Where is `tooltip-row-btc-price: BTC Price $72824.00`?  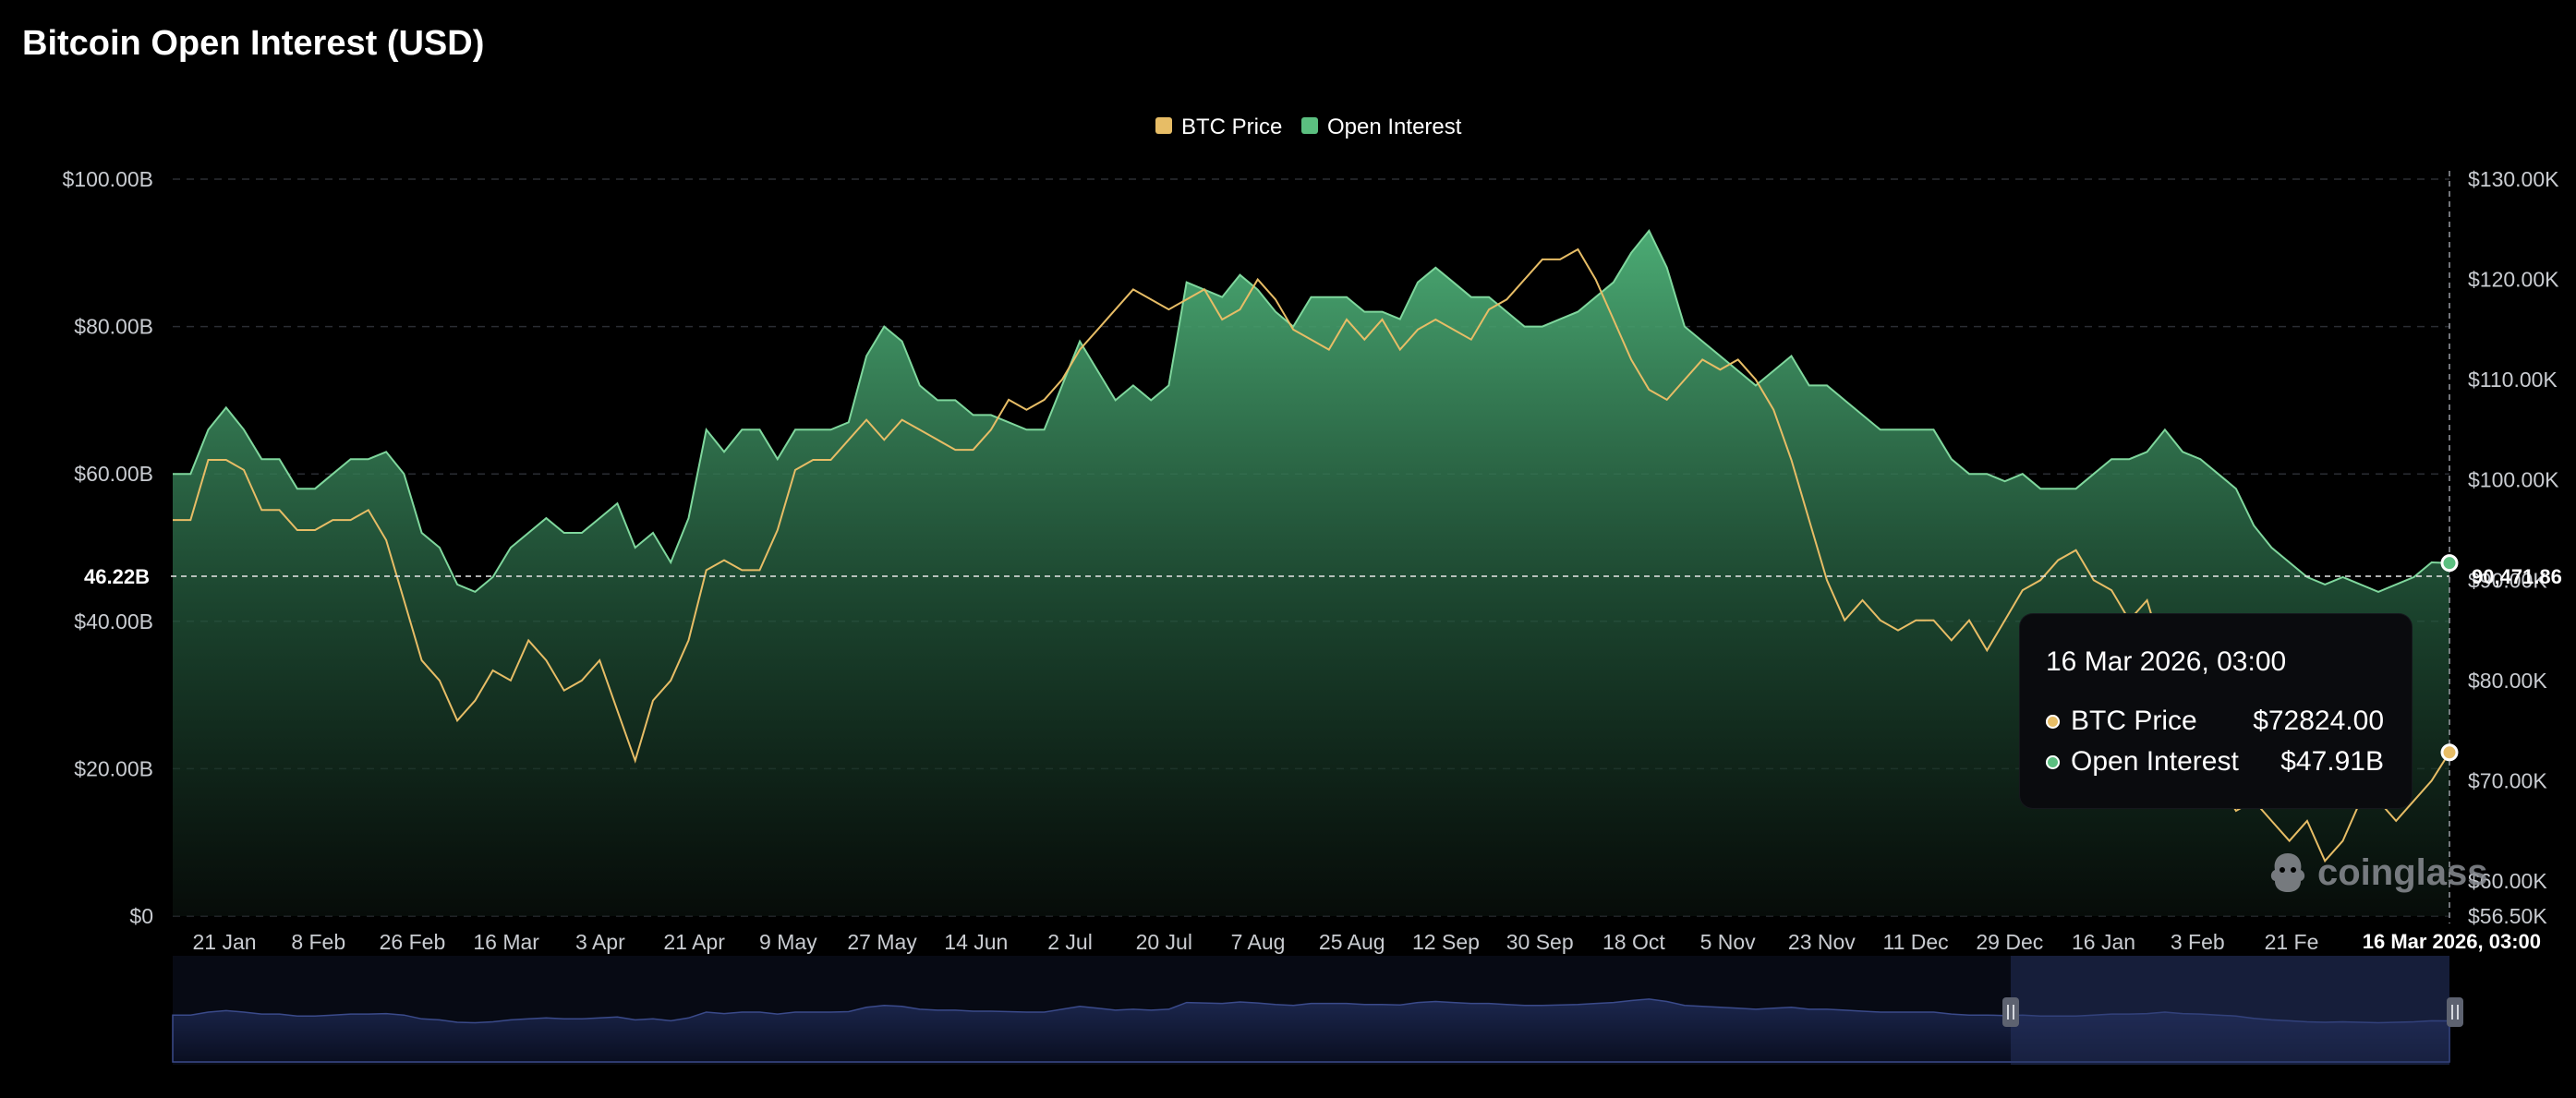 tooltip-row-btc-price: BTC Price $72824.00 is located at coordinates (2215, 721).